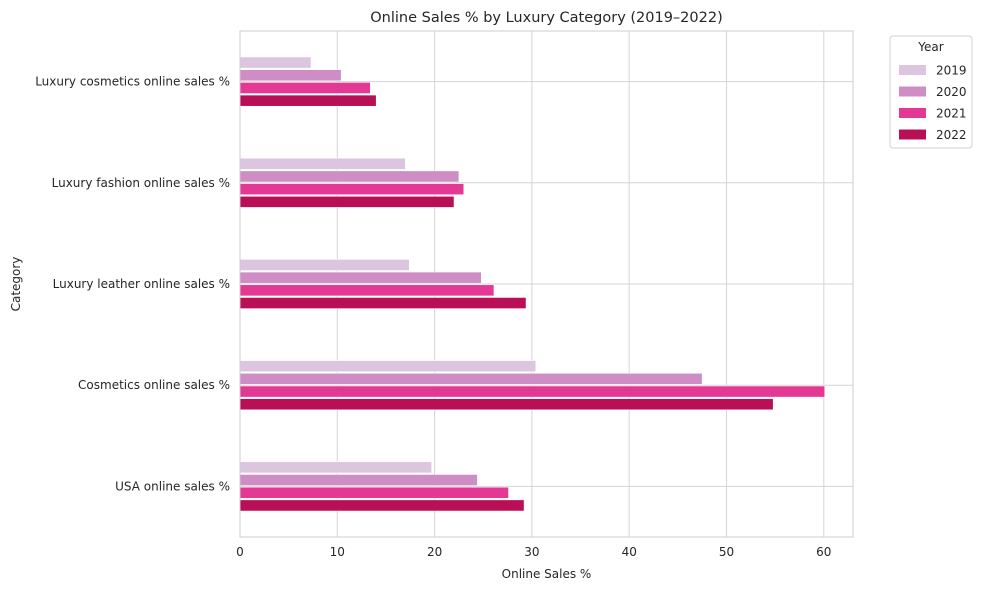  Describe the element at coordinates (930, 47) in the screenshot. I see `legend-title: Year` at that location.